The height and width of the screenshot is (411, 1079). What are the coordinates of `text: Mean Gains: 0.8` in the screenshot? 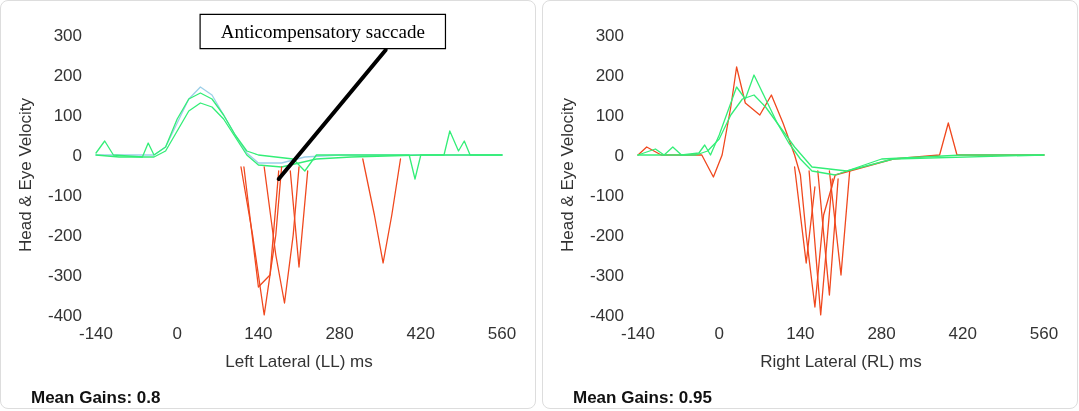 It's located at (96, 397).